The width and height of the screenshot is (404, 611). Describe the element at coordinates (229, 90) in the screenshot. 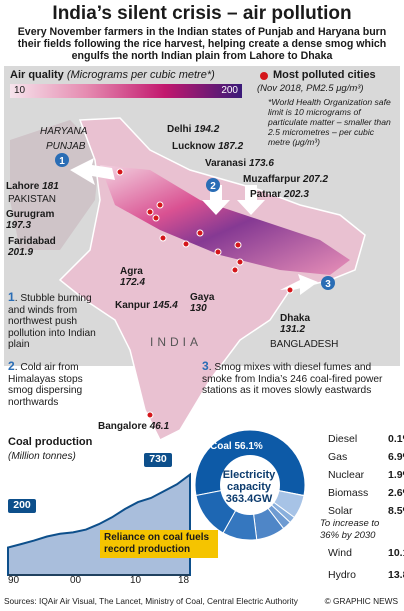

I see `scale-max: 200` at that location.